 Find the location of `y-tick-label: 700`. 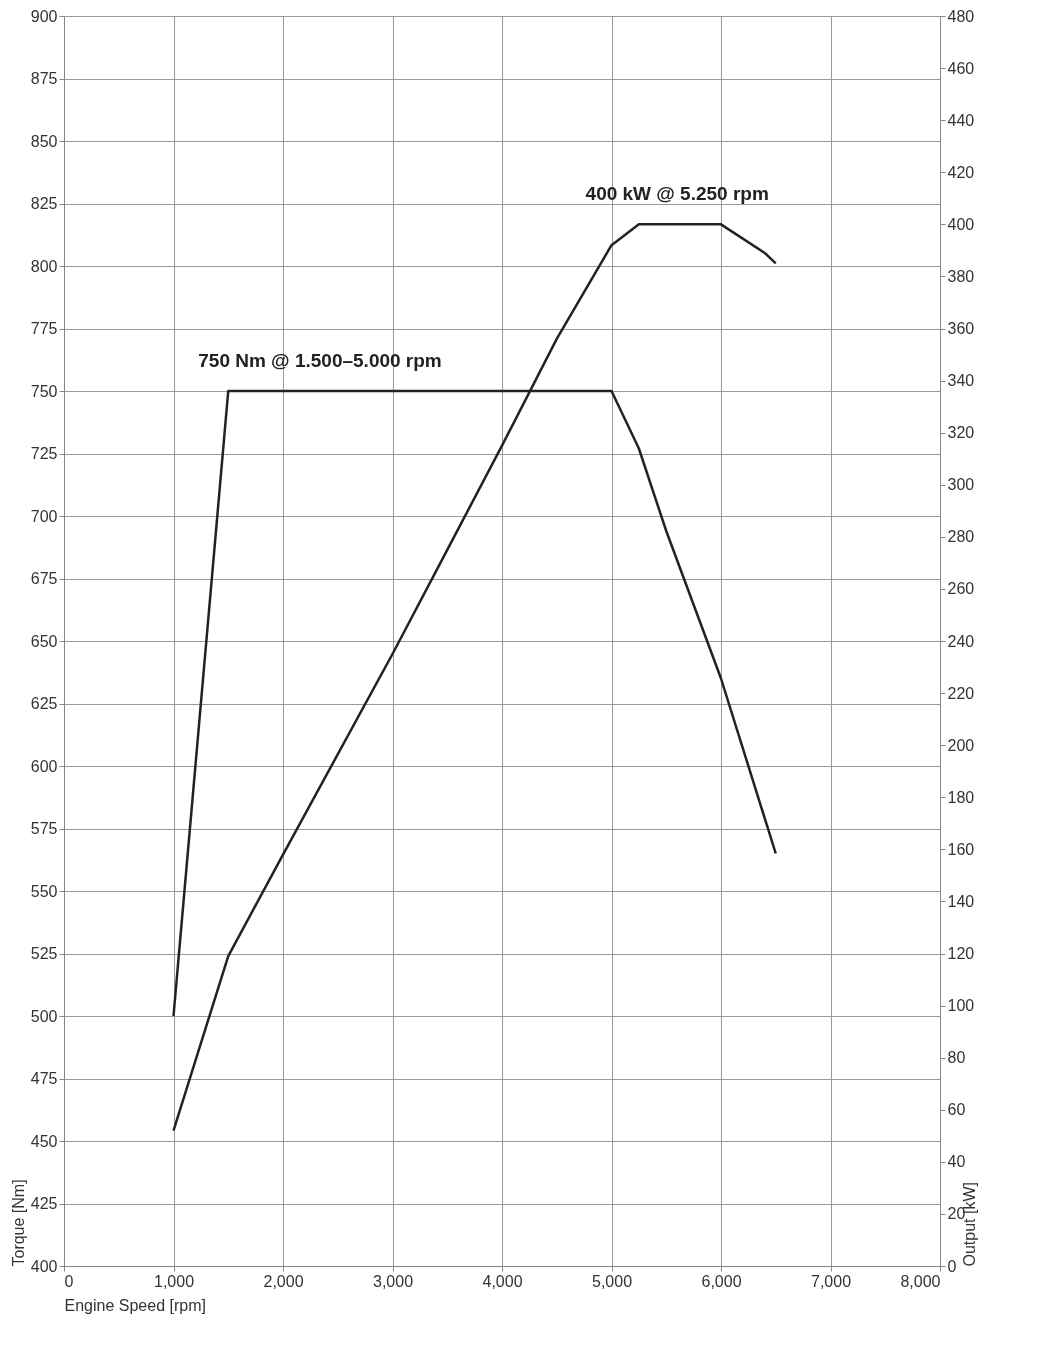

y-tick-label: 700 is located at coordinates (44, 516).